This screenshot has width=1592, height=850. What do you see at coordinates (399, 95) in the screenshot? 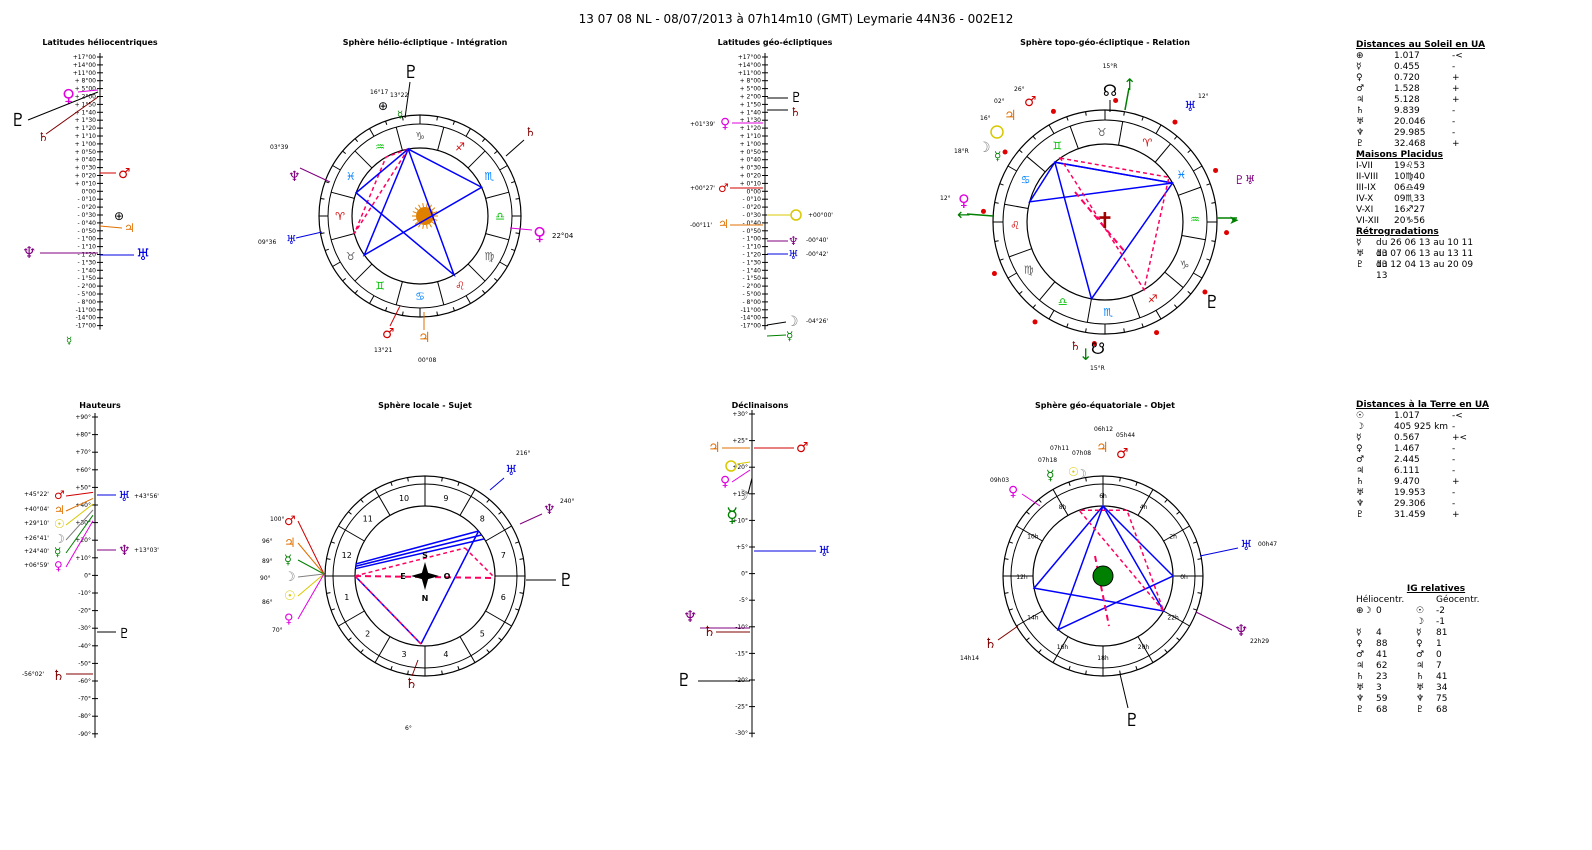
I see `helio-terre-label: 13°22` at bounding box center [399, 95].